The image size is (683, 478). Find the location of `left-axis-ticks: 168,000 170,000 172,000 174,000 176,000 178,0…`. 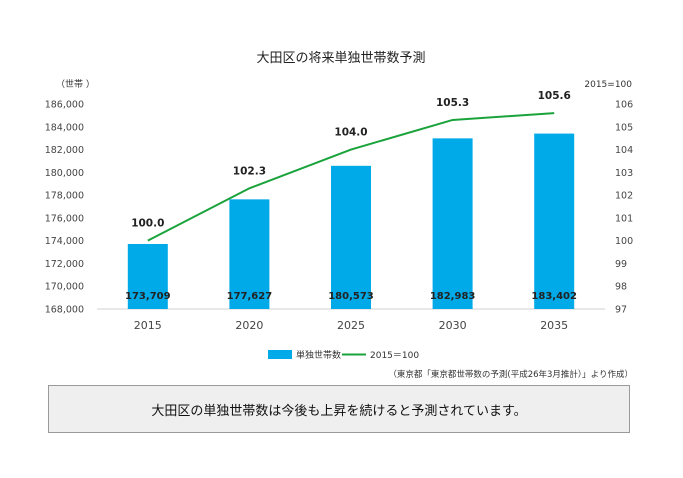

left-axis-ticks: 168,000 170,000 172,000 174,000 176,000 178,0… is located at coordinates (64, 208).